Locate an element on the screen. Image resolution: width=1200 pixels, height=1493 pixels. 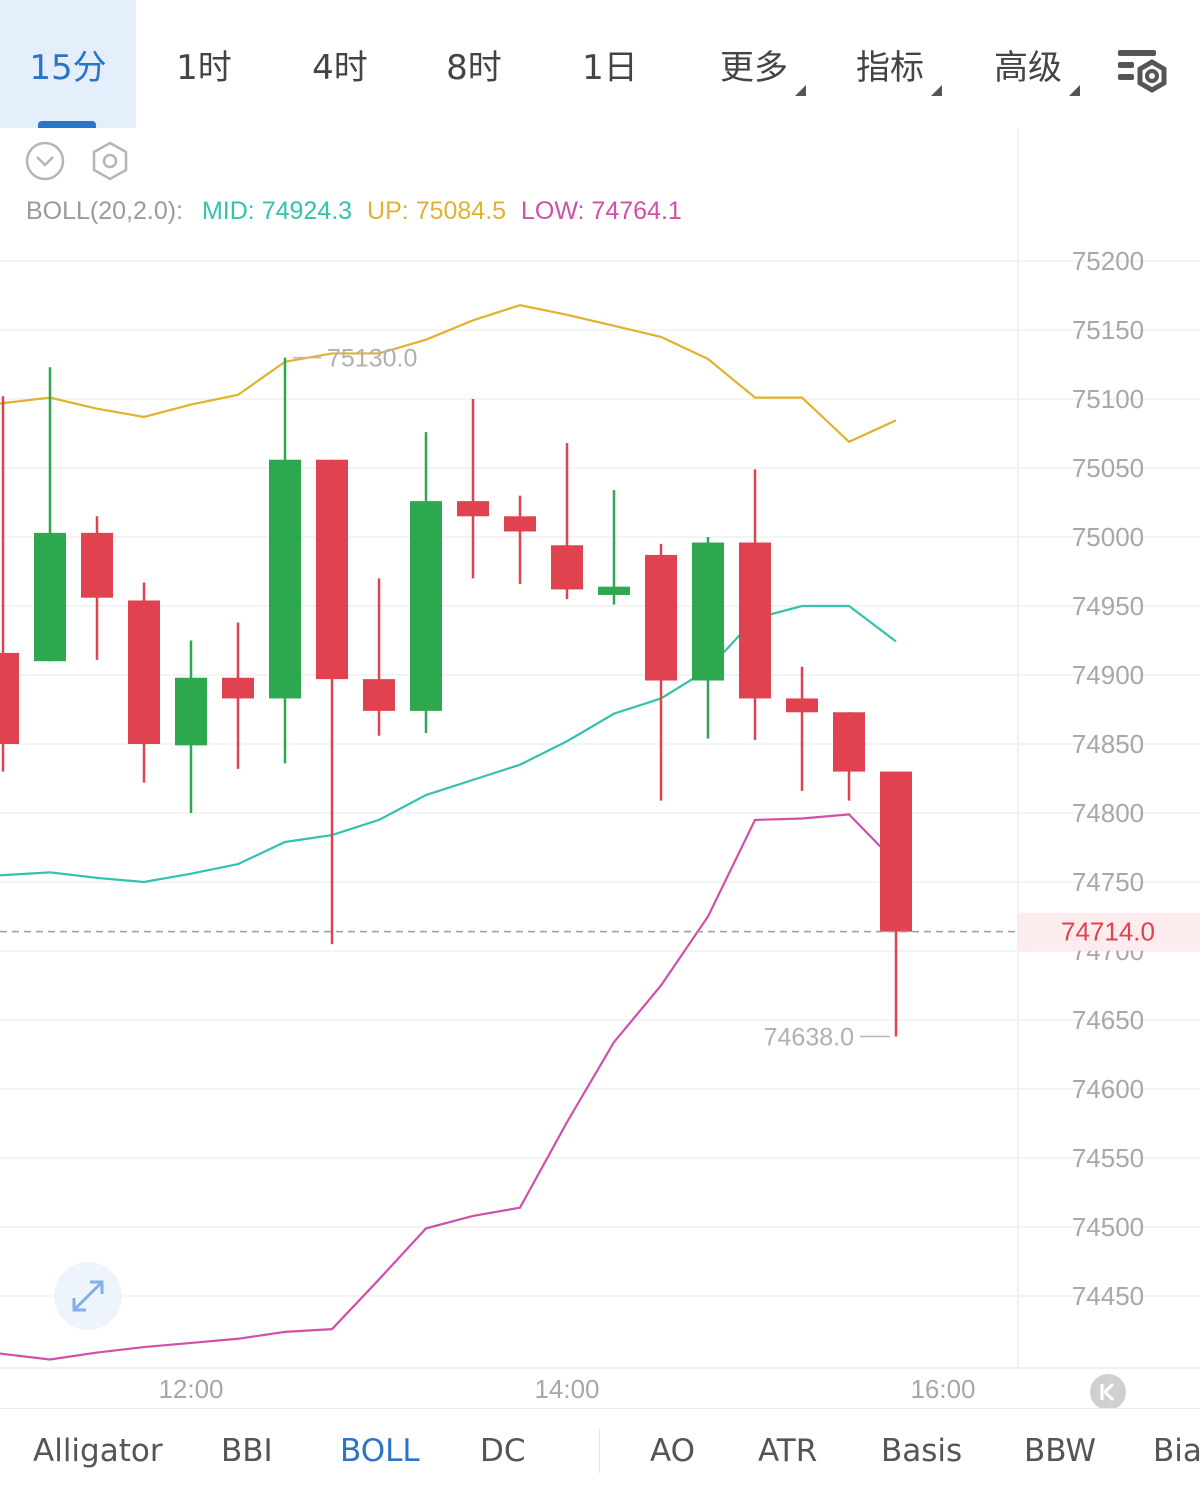
low-label: LOW: is located at coordinates (552, 211).